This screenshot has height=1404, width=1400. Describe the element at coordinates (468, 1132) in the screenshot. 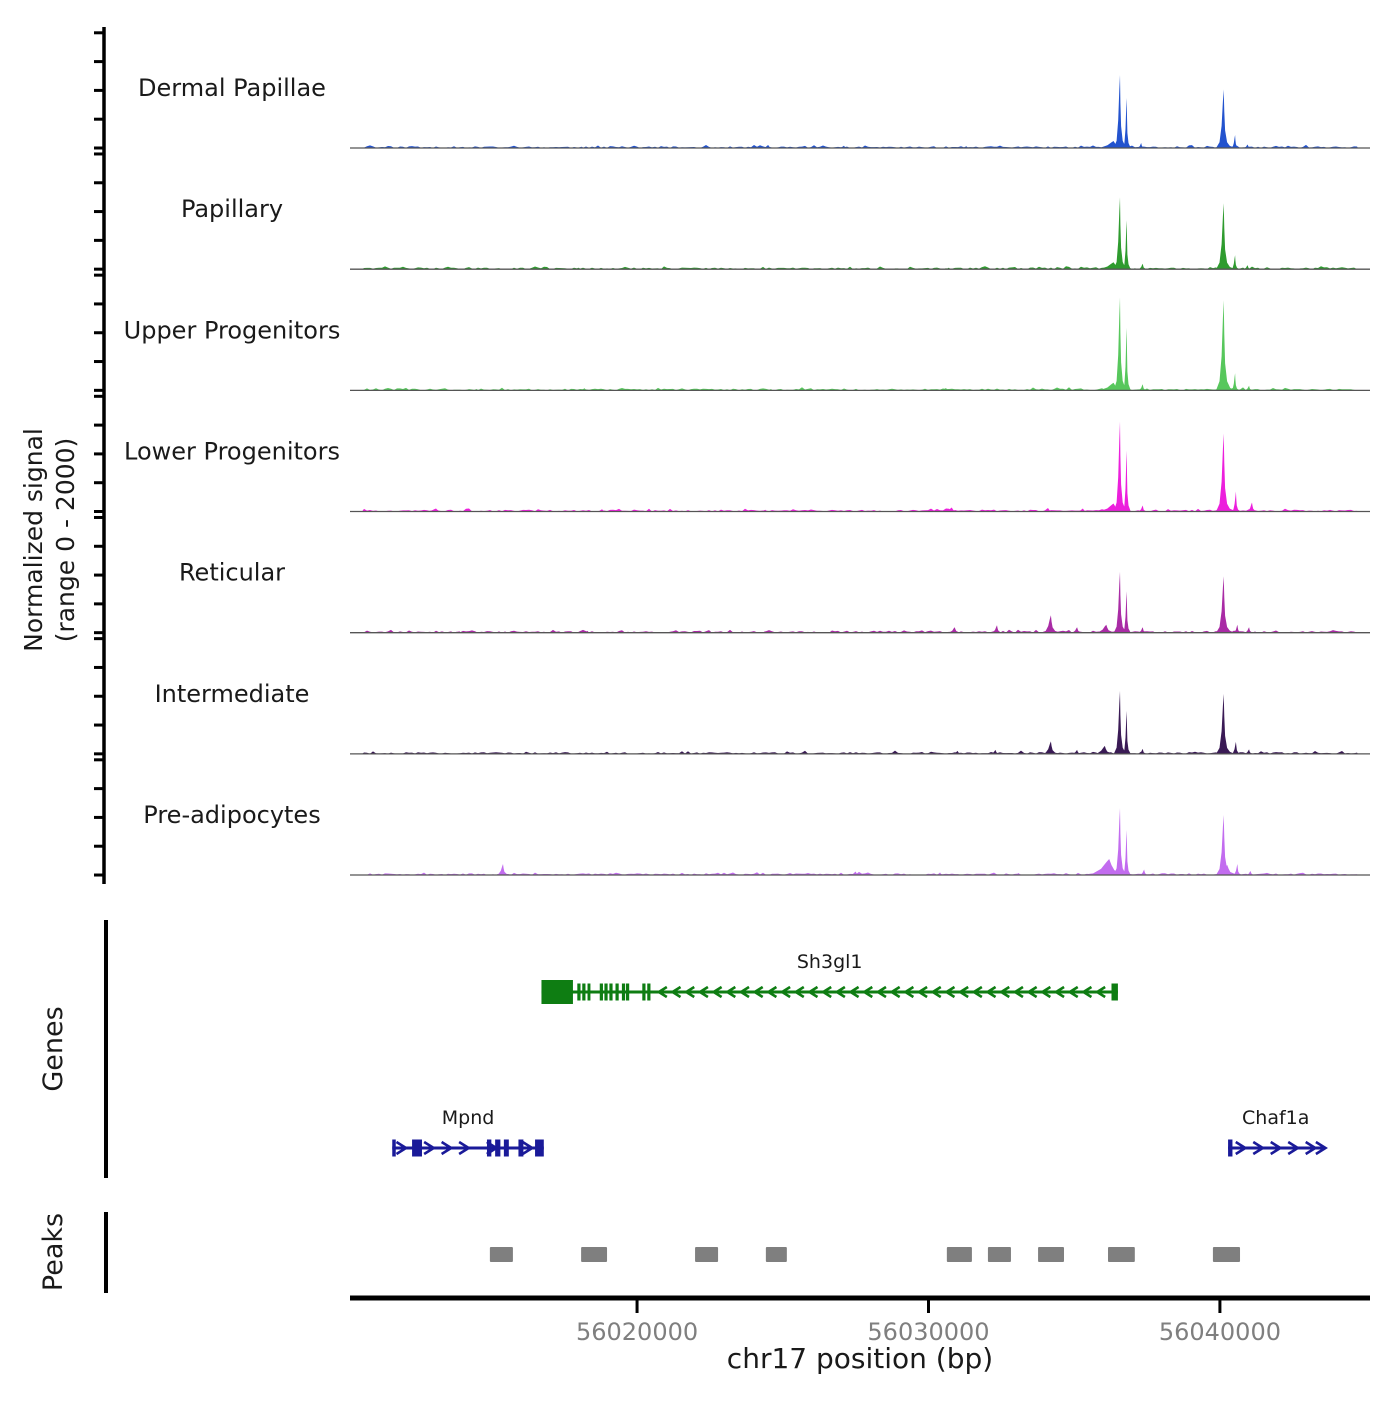

I see `gene-mpnd: Mpnd` at that location.